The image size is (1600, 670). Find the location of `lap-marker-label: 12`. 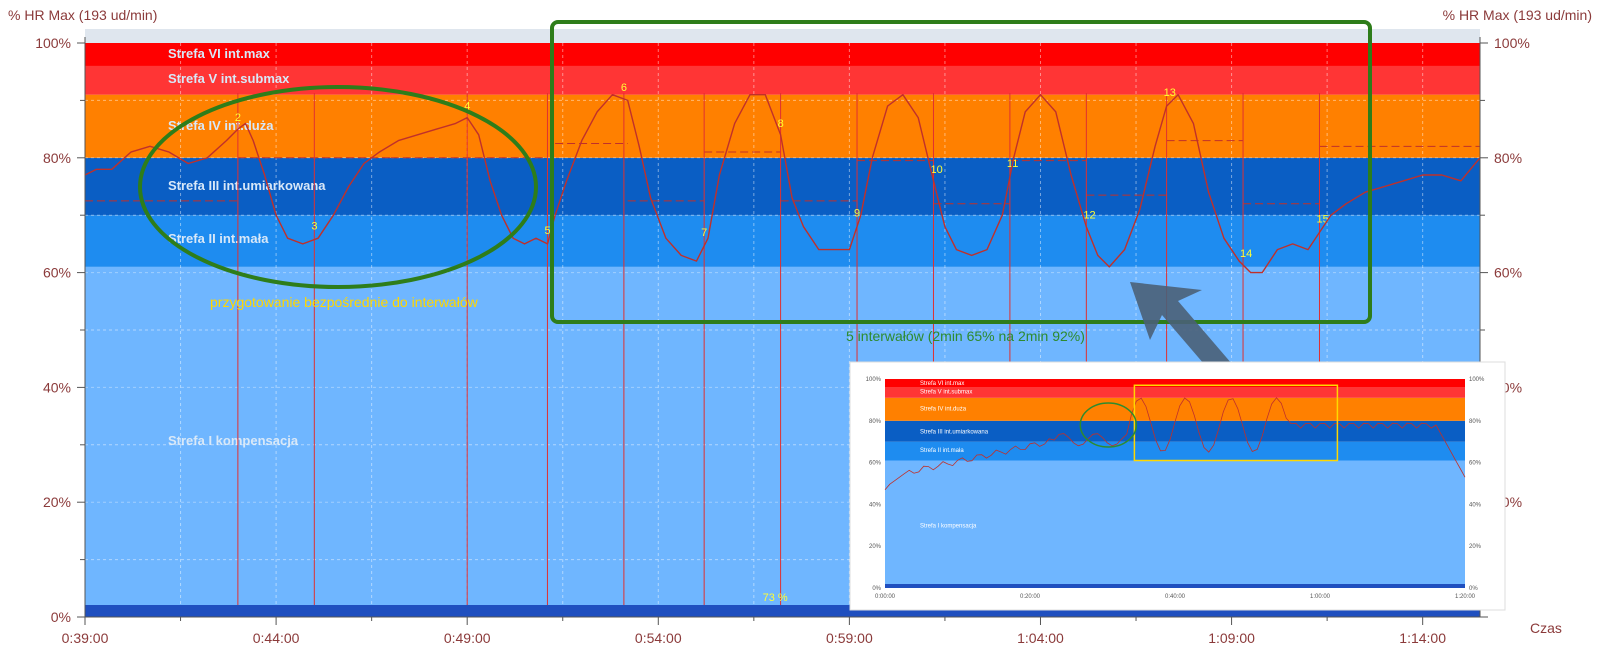

lap-marker-label: 12 is located at coordinates (1089, 216).